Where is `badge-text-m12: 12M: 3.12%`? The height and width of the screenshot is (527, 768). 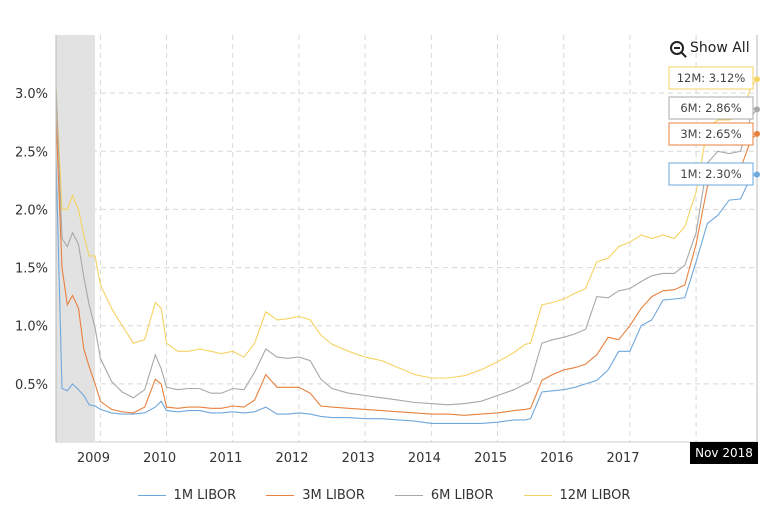
badge-text-m12: 12M: 3.12% is located at coordinates (711, 78).